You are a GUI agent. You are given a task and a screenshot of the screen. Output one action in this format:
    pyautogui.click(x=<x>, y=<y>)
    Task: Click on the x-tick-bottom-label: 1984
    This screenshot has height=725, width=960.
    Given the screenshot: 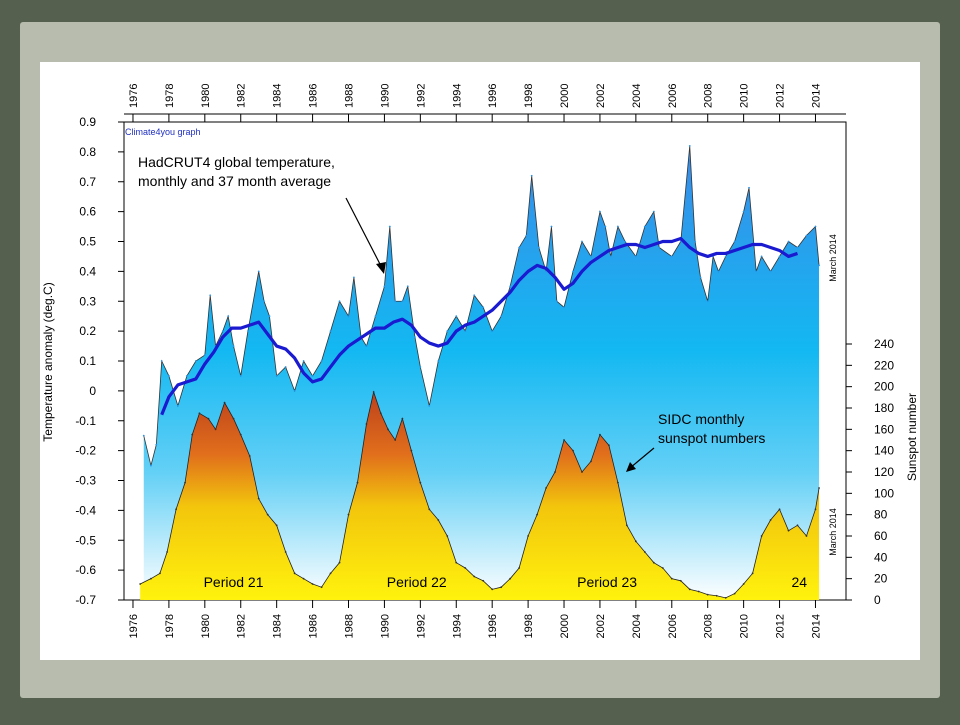 What is the action you would take?
    pyautogui.click(x=278, y=626)
    